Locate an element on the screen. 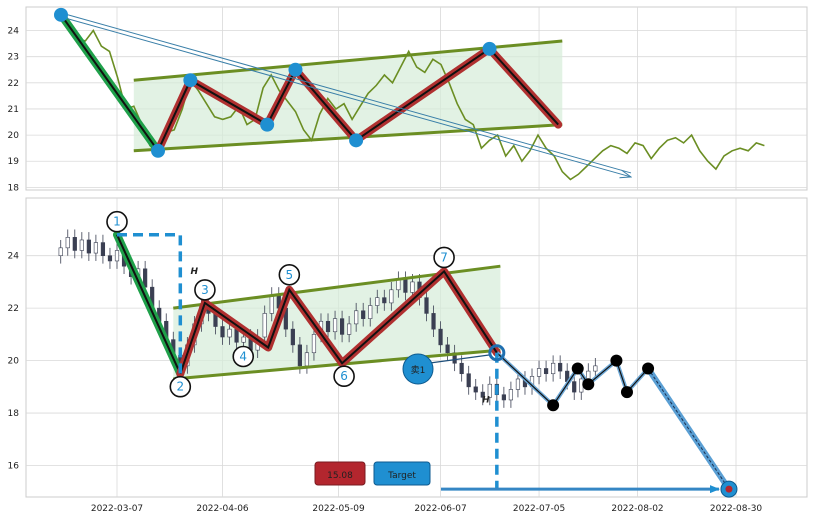 The image size is (813, 520). pattern-point-label: 4 is located at coordinates (243, 357).